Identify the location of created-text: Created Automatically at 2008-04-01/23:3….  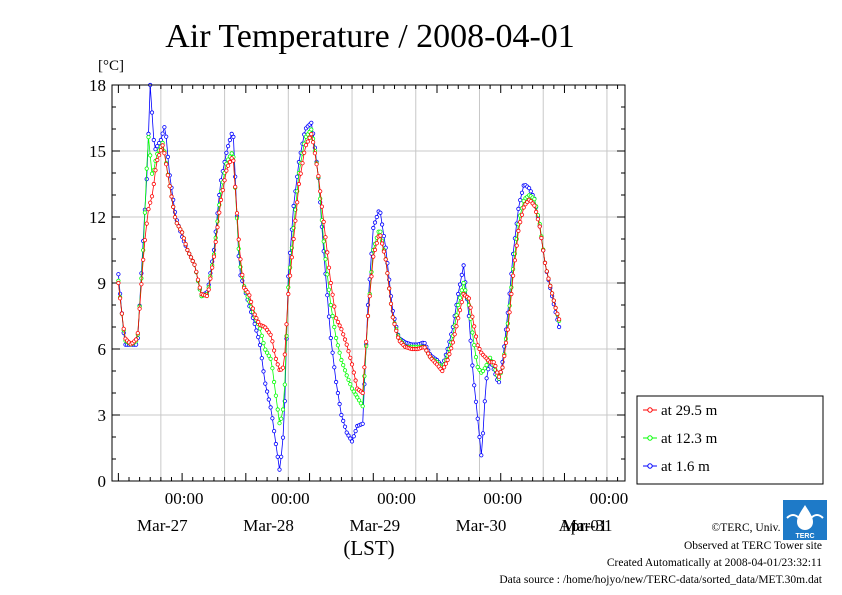
(714, 563).